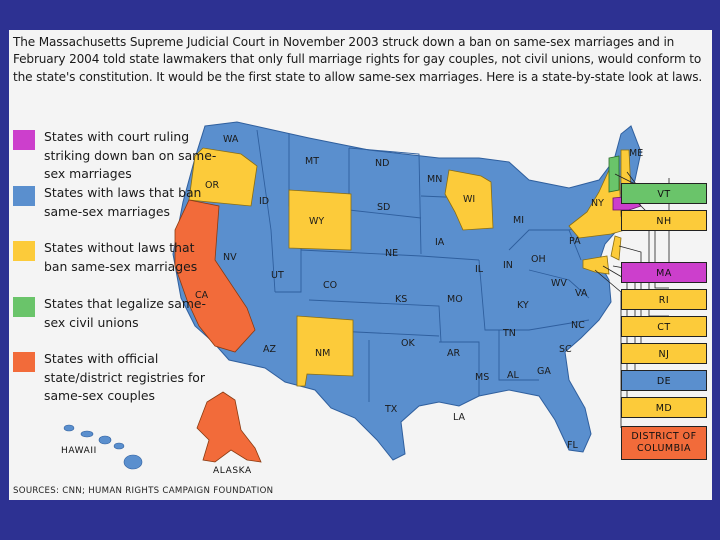 This screenshot has width=720, height=540. I want to click on state-label-sc: SC, so click(565, 349).